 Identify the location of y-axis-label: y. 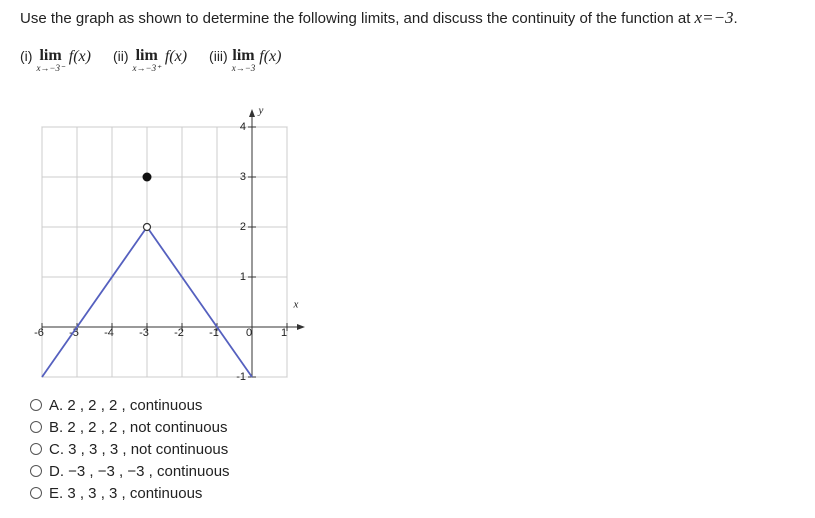
(261, 111).